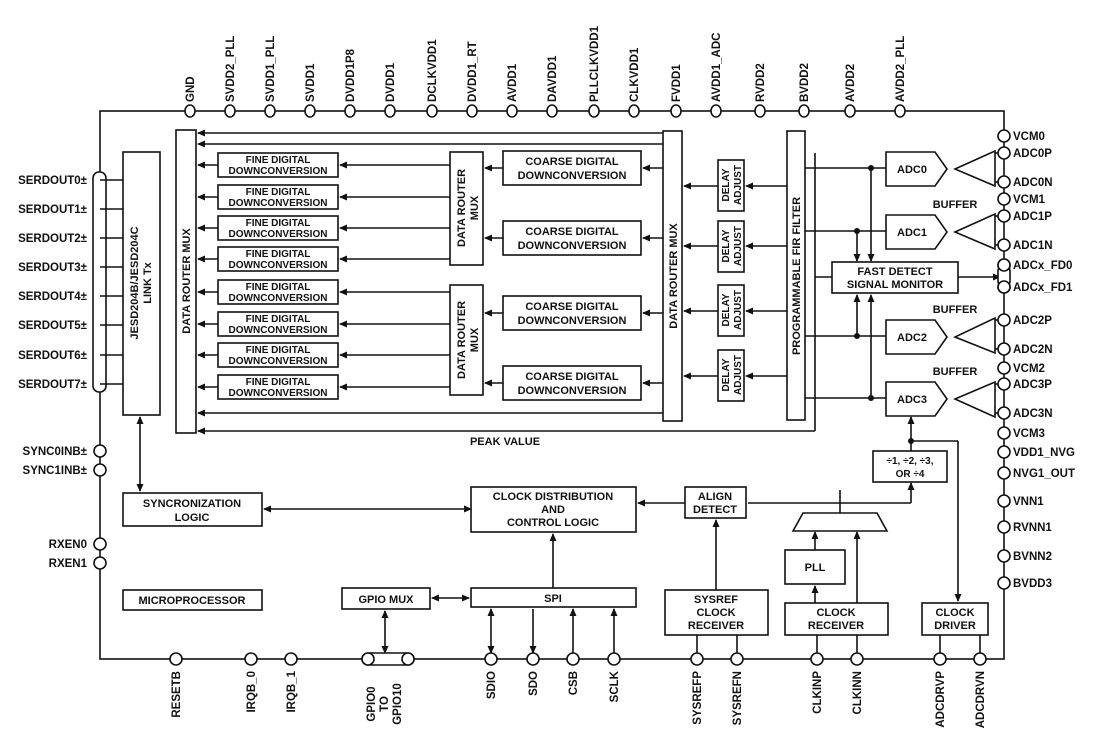 This screenshot has width=1100, height=749. Describe the element at coordinates (1004, 320) in the screenshot. I see `pin-adc2p` at that location.